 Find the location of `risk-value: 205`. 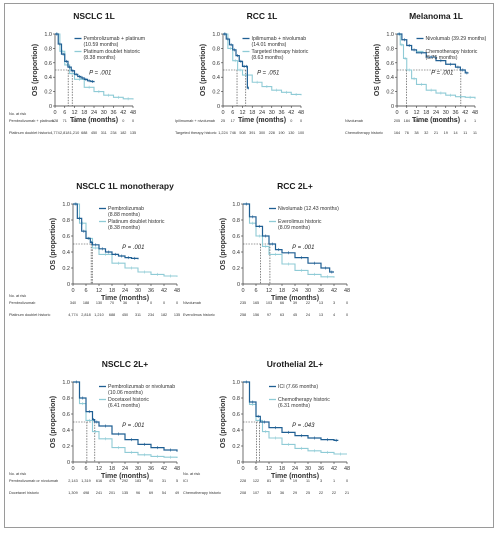

risk-value: 205 is located at coordinates (397, 121).